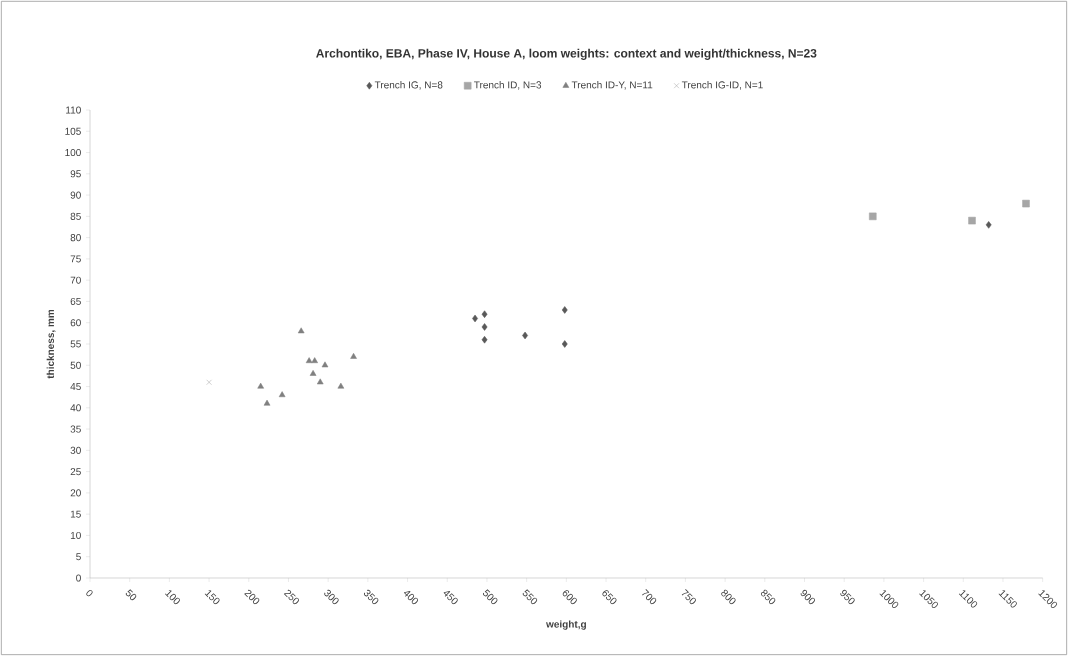 The image size is (1068, 656). I want to click on y-axis-title: thickness, mm, so click(51, 344).